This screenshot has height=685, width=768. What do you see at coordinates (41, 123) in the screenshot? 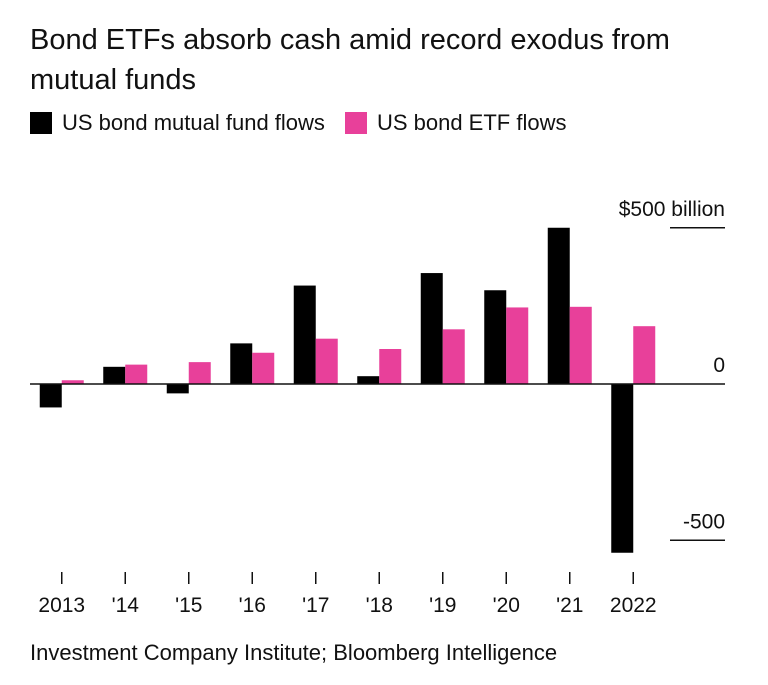
I see `legend-swatch-mutual` at bounding box center [41, 123].